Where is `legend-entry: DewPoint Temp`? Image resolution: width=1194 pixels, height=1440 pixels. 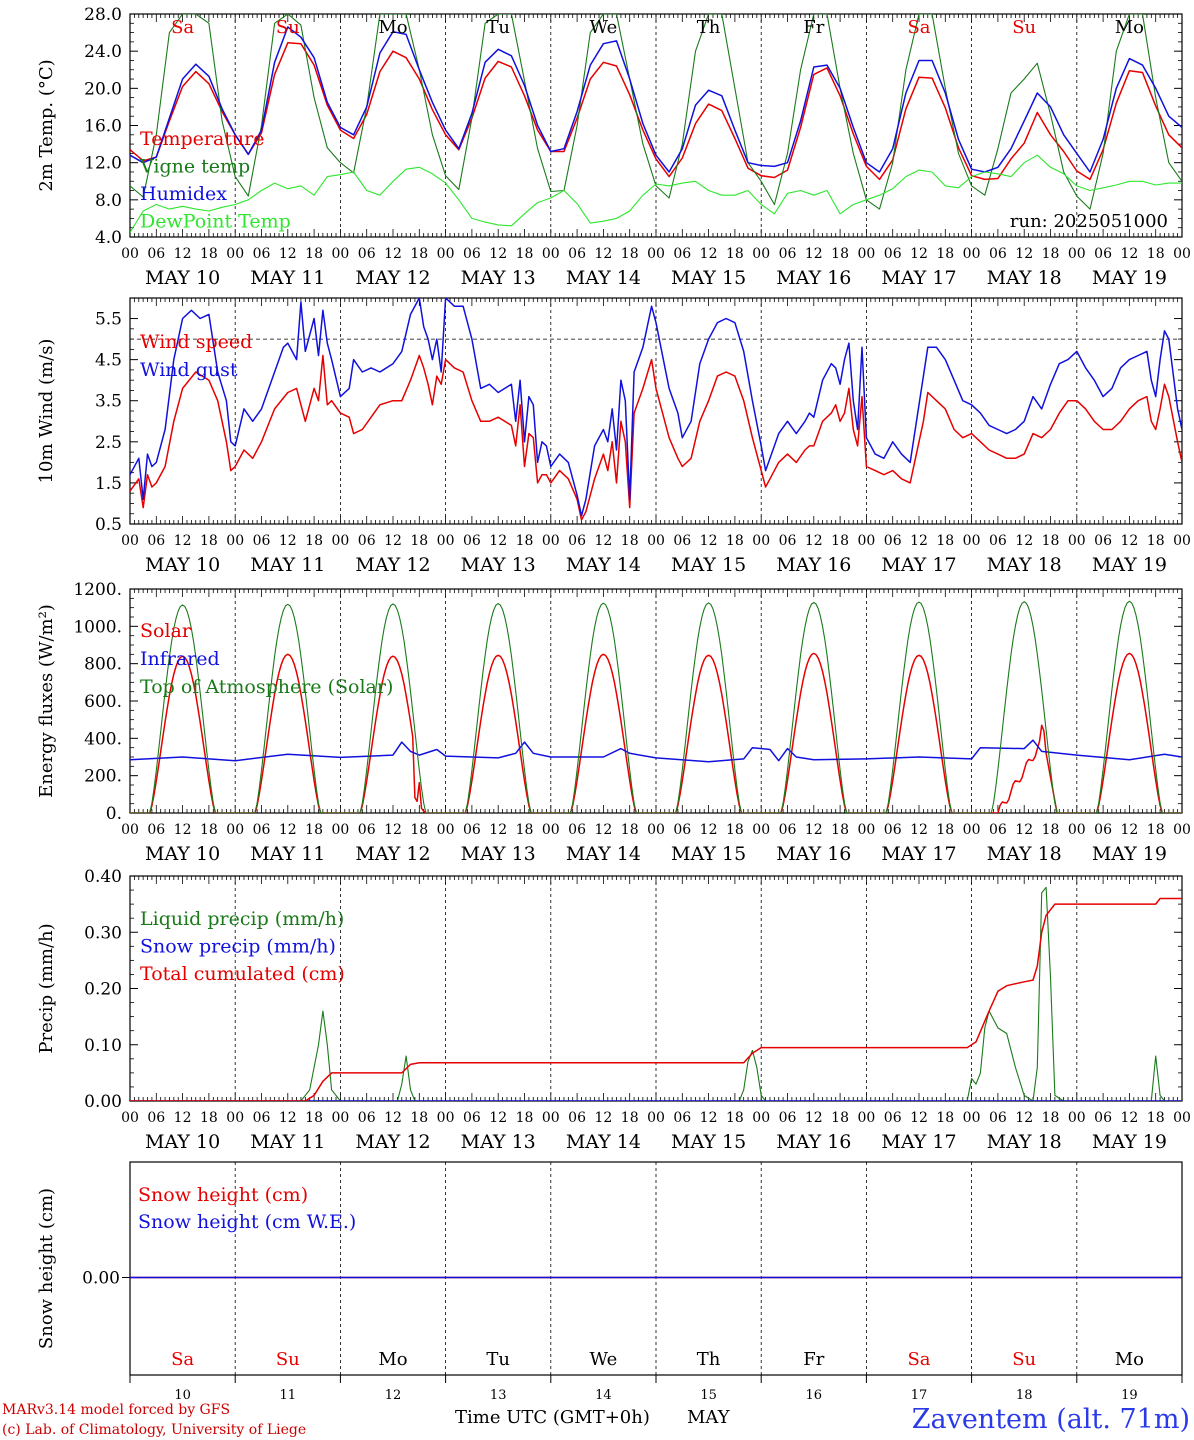
legend-entry: DewPoint Temp is located at coordinates (215, 222).